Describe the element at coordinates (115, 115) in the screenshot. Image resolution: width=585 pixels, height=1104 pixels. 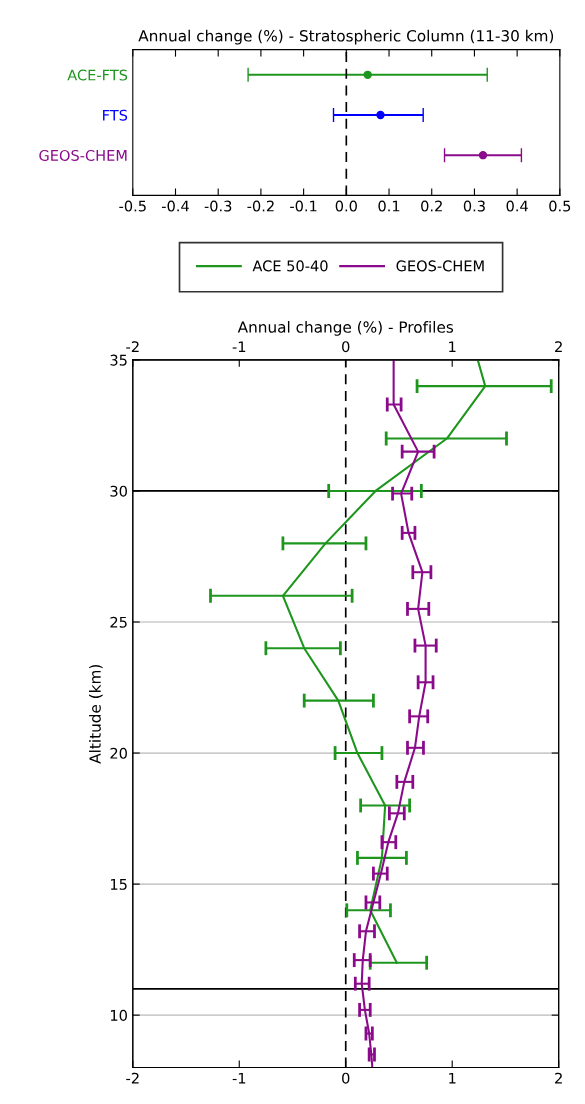
I see `y-tick-label: FTS` at that location.